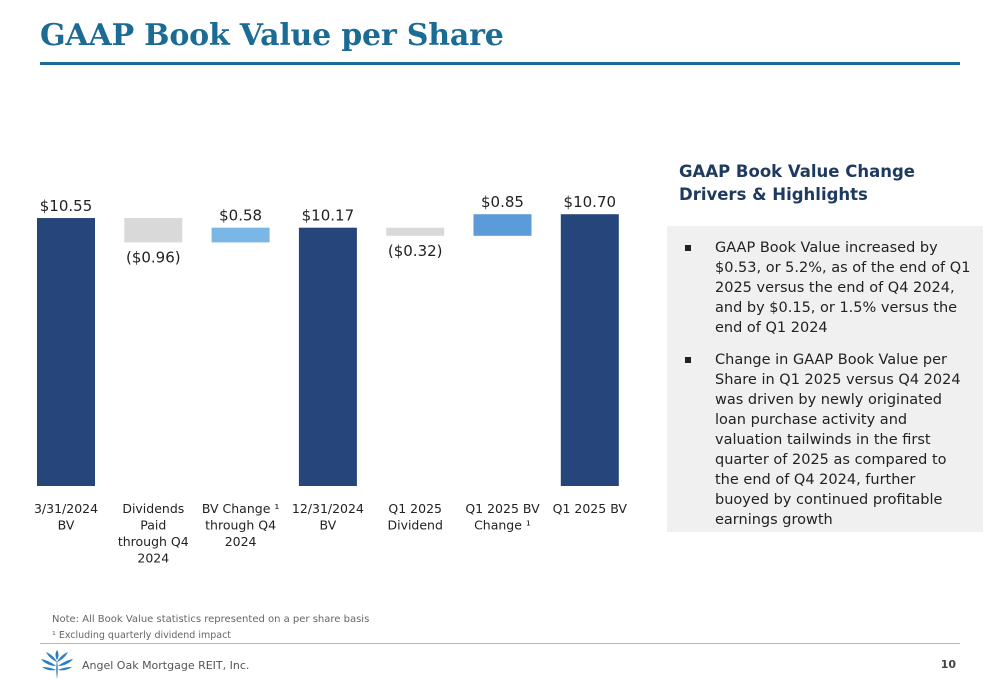 Image resolution: width=1000 pixels, height=685 pixels. I want to click on bar-value-label: $10.70, so click(590, 202).